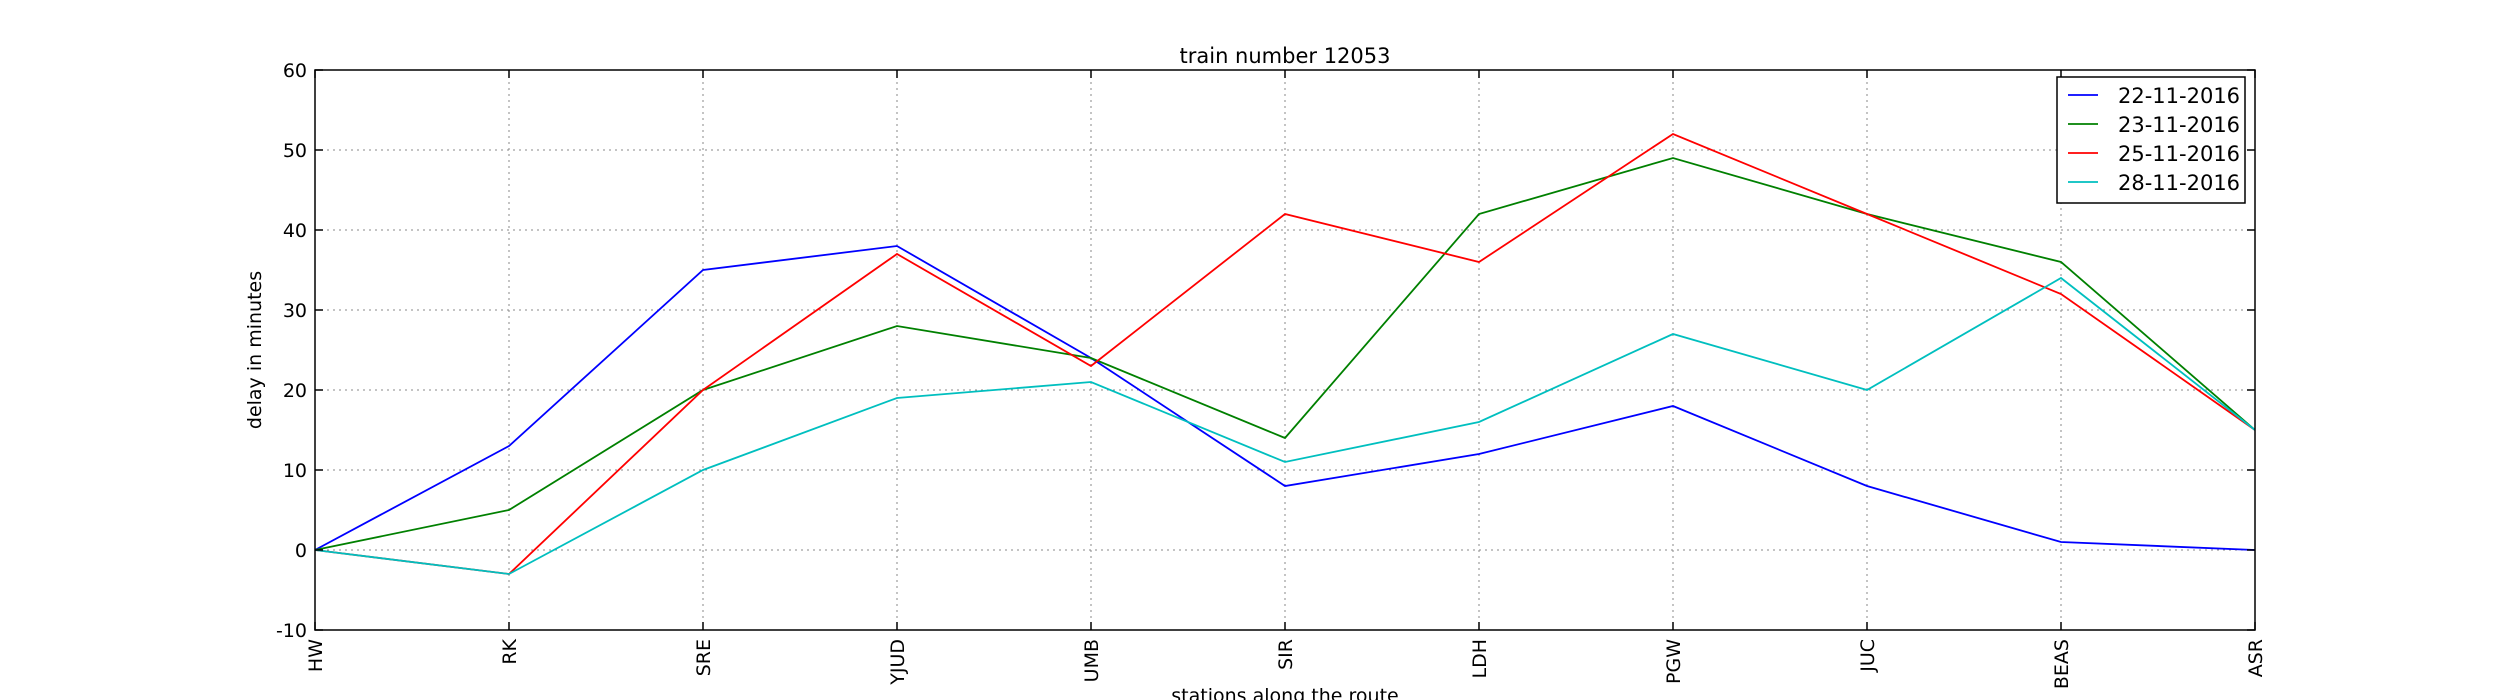  What do you see at coordinates (1092, 660) in the screenshot?
I see `x-tick-label: UMB` at bounding box center [1092, 660].